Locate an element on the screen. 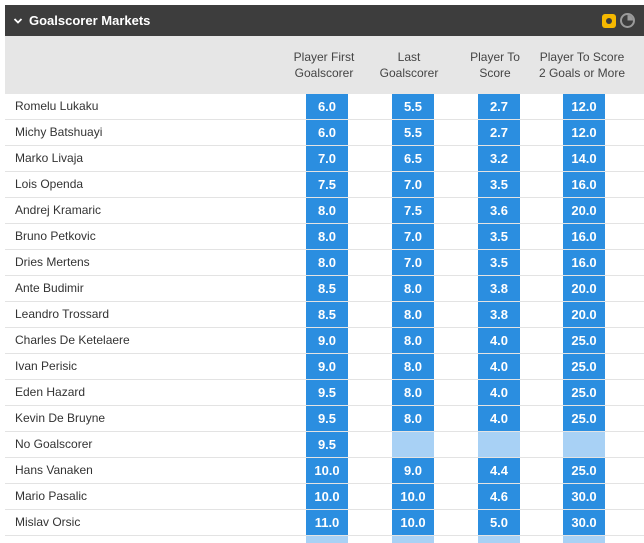 Image resolution: width=644 pixels, height=543 pixels. table-row: Kevin De Bruyne 9.5 8.0 4.0 25.0 is located at coordinates (324, 419).